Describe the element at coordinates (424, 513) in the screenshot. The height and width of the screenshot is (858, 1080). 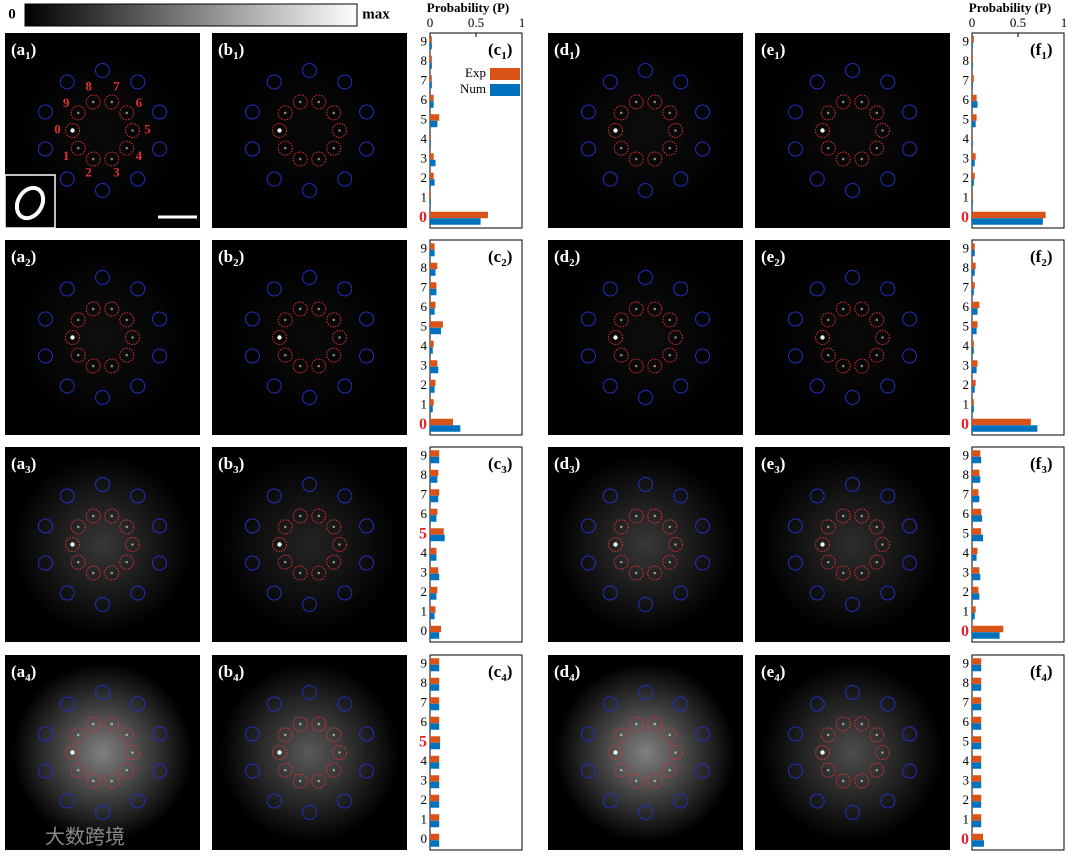
I see `category-label: 6` at that location.